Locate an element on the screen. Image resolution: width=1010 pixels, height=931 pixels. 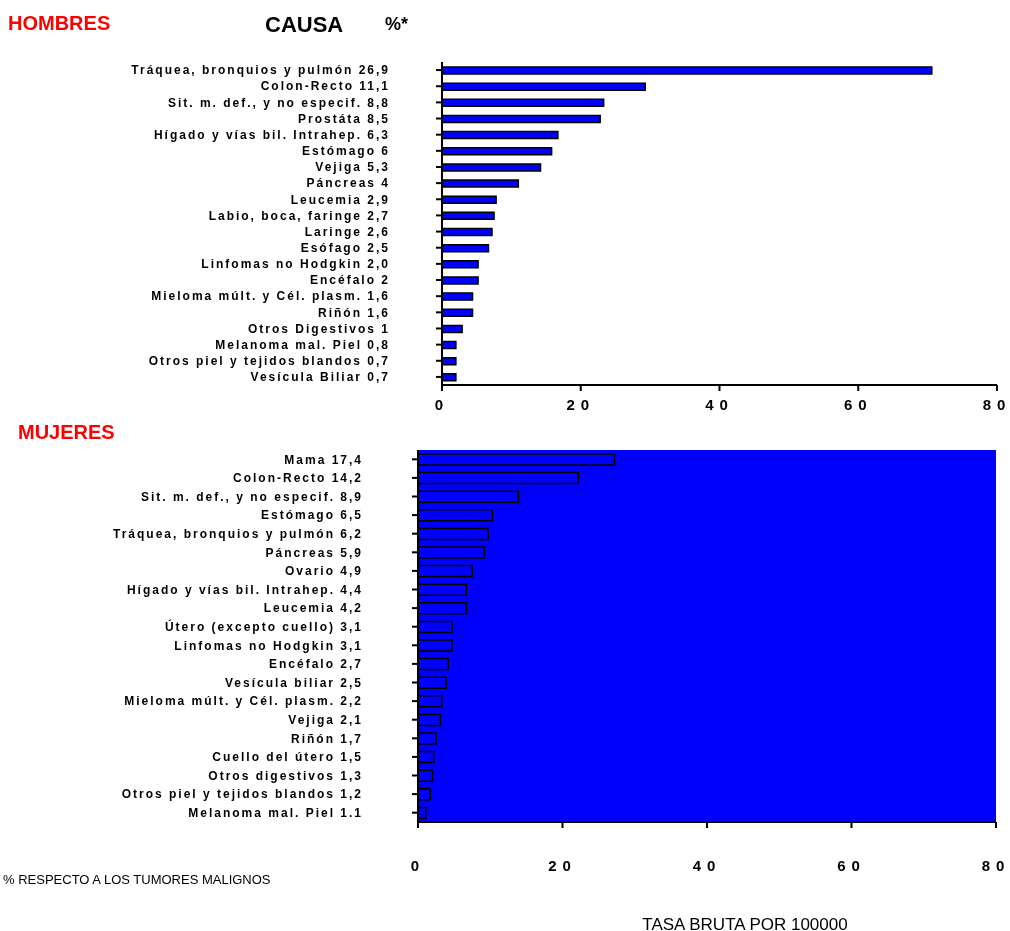
y-tick-label: Linfomas no Hodgkin 2,0 is located at coordinates (295, 264).